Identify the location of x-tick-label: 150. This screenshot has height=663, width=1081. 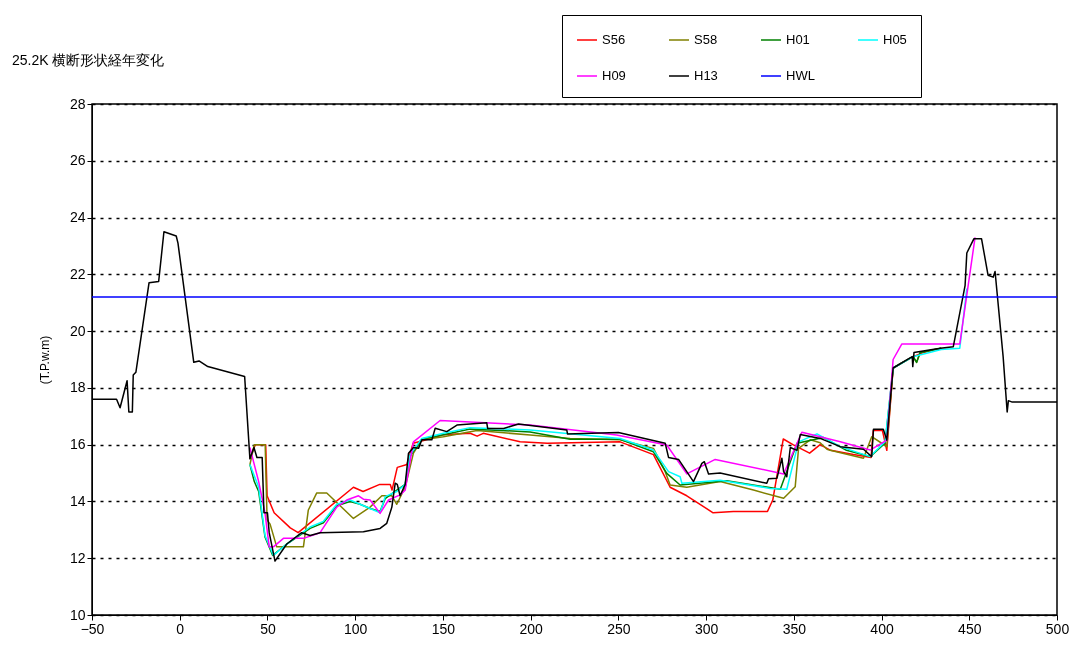
(443, 628).